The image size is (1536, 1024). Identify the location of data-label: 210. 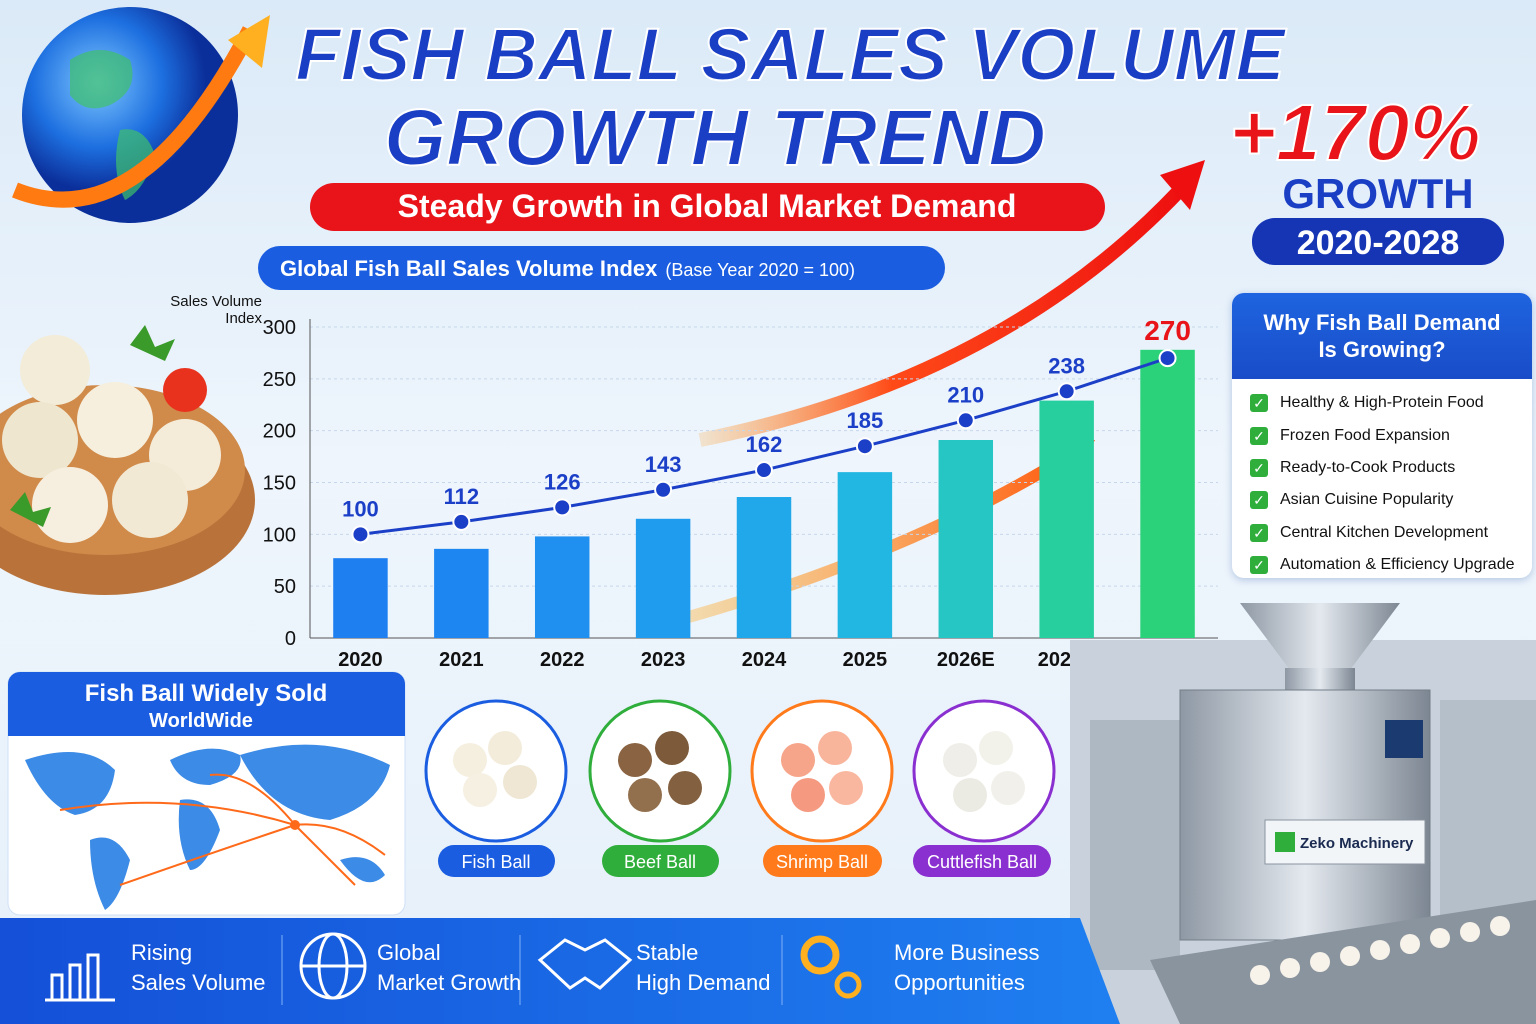
(965, 394).